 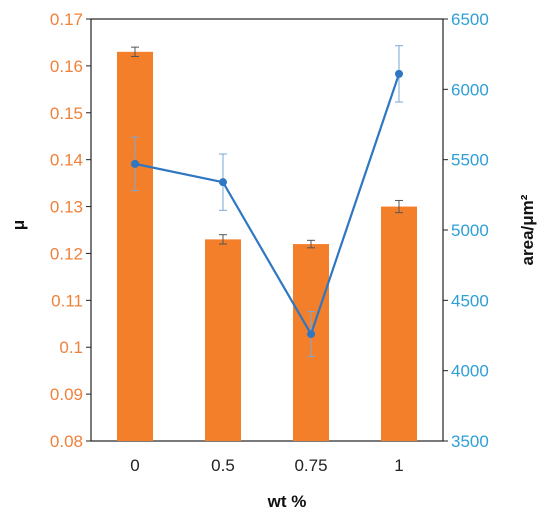 What do you see at coordinates (66, 207) in the screenshot?
I see `left-tick-label: 0.13` at bounding box center [66, 207].